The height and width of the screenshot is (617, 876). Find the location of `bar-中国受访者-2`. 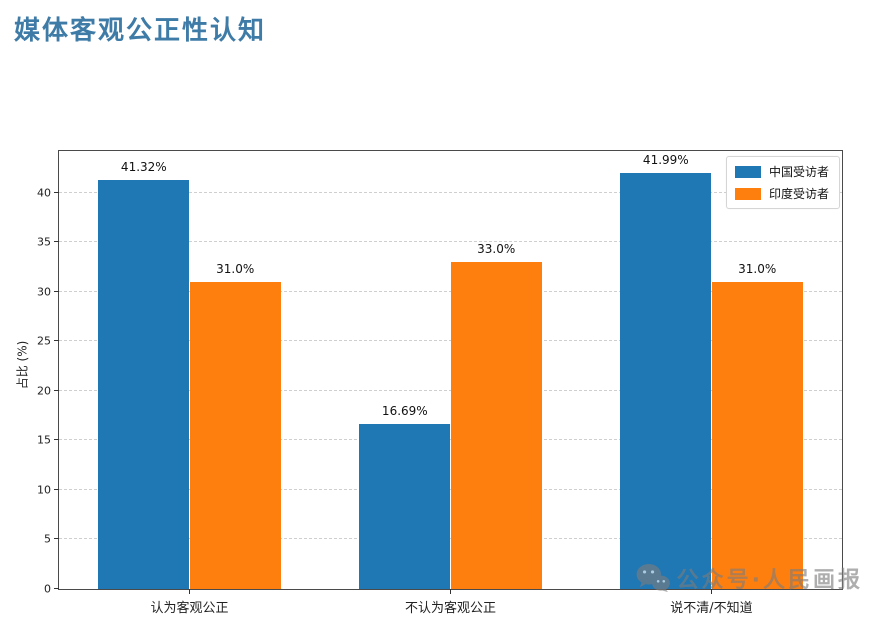

bar-中国受访者-2 is located at coordinates (666, 380).